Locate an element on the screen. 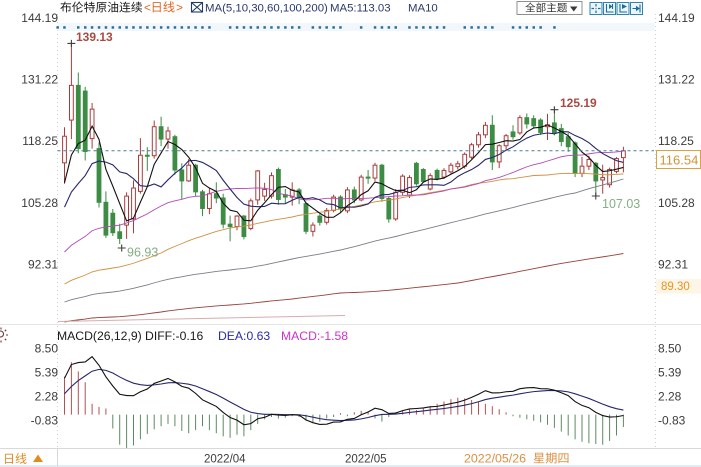  svg-text: 96.93 is located at coordinates (142, 253).